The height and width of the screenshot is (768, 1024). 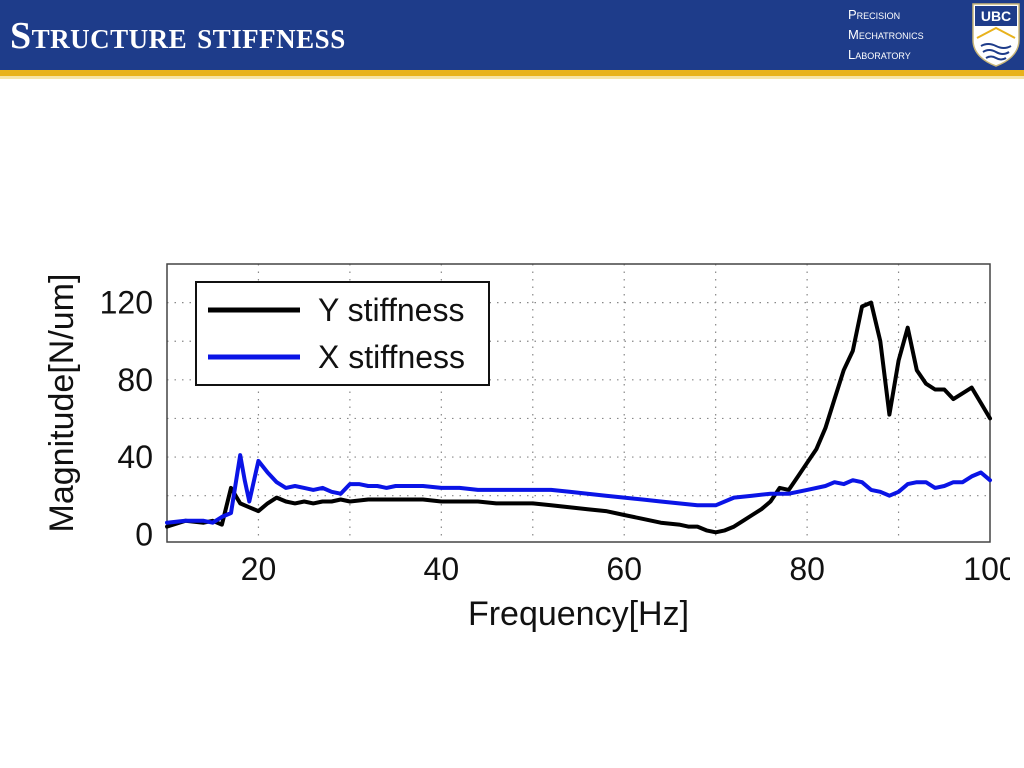 What do you see at coordinates (578, 614) in the screenshot?
I see `x-axis-label: Frequency[Hz]` at bounding box center [578, 614].